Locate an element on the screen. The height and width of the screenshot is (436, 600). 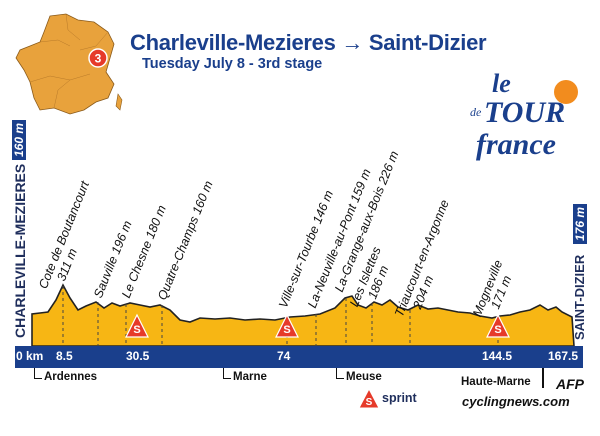
sprint-marker-3: S is located at coordinates (498, 325).